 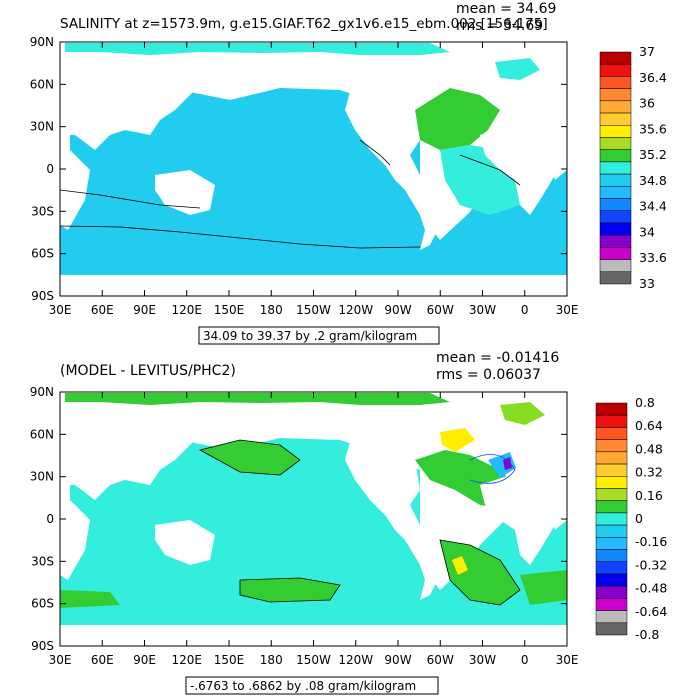 I want to click on map-1-contour-b, so click(x=130, y=199).